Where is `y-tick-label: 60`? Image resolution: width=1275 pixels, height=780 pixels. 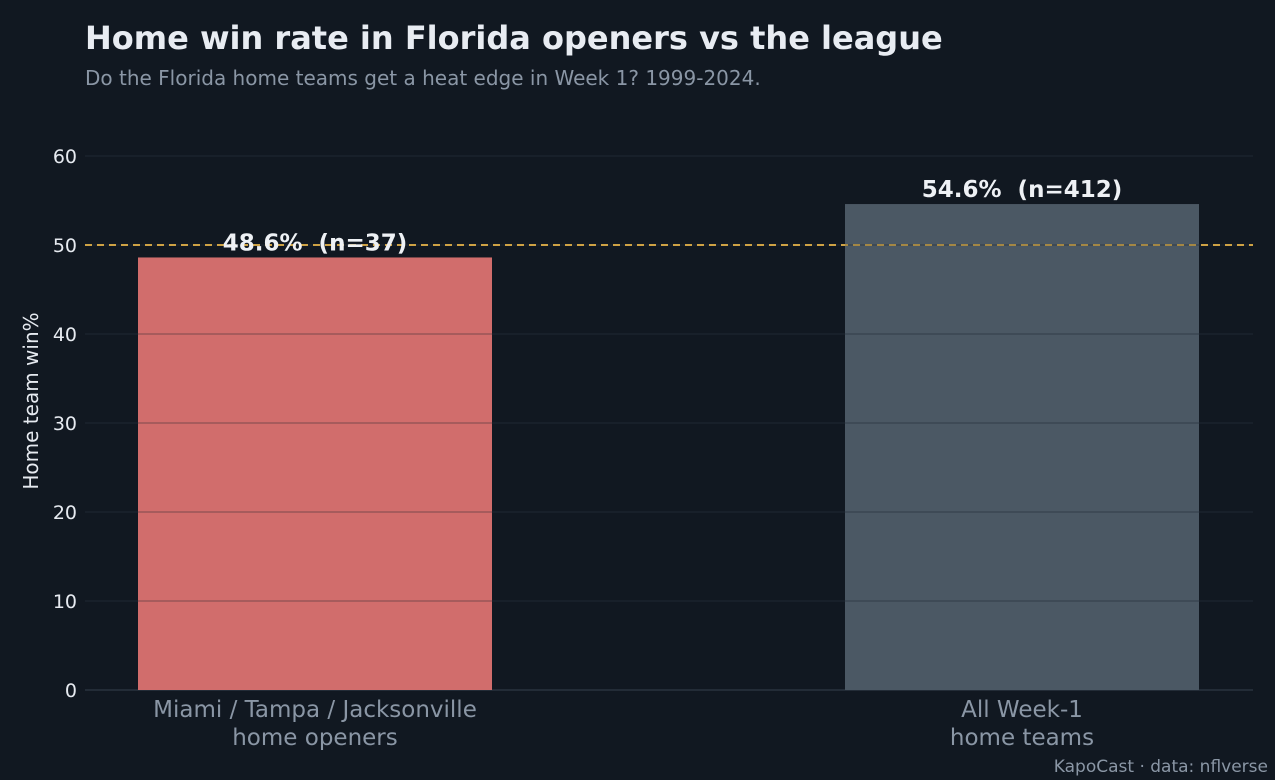
y-tick-label: 60 is located at coordinates (65, 157).